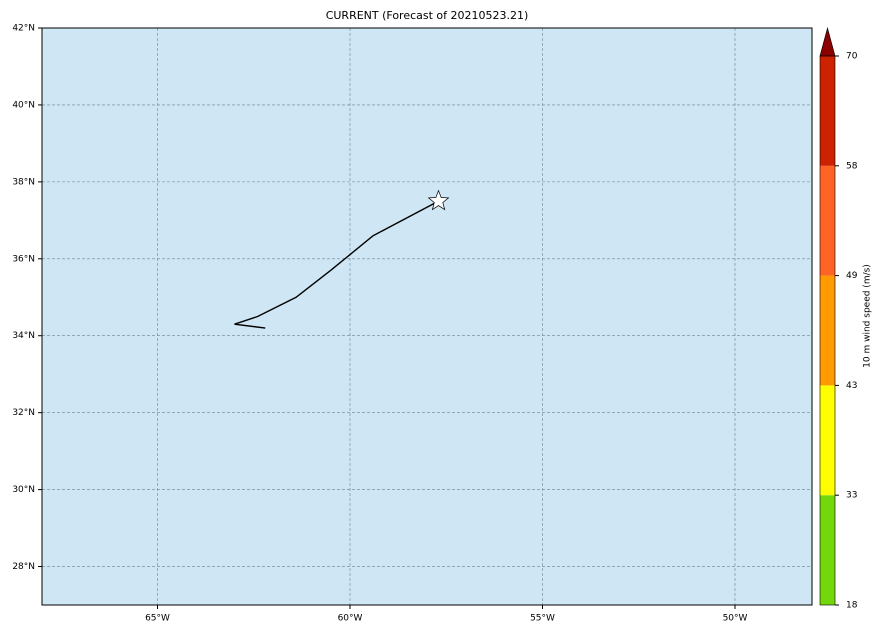 The width and height of the screenshot is (882, 633). What do you see at coordinates (336, 264) in the screenshot?
I see `storm-track` at bounding box center [336, 264].